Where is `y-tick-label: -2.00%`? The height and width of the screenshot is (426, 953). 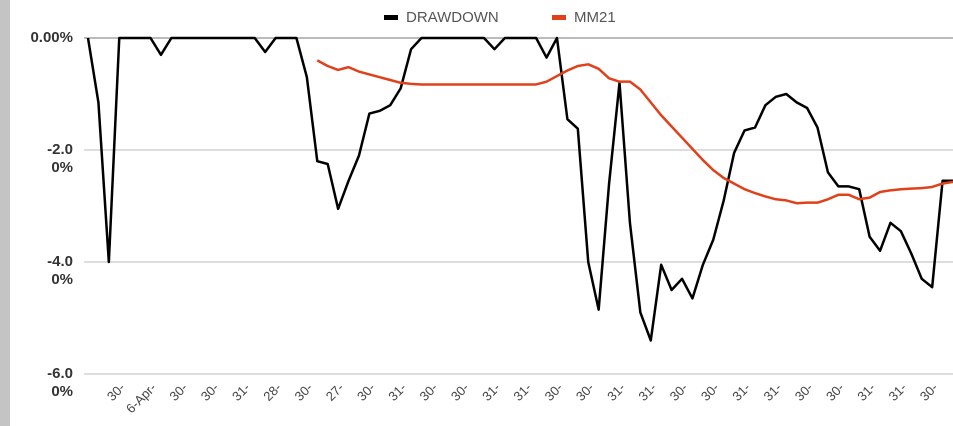 y-tick-label: -2.00% is located at coordinates (60, 158).